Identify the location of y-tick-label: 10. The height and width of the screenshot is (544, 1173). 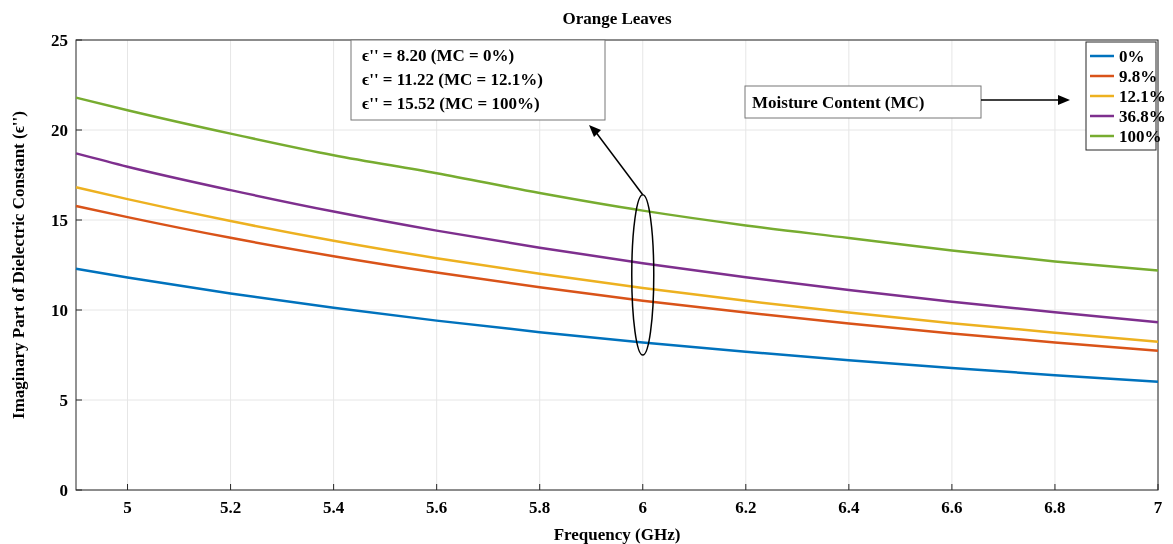
(59, 310).